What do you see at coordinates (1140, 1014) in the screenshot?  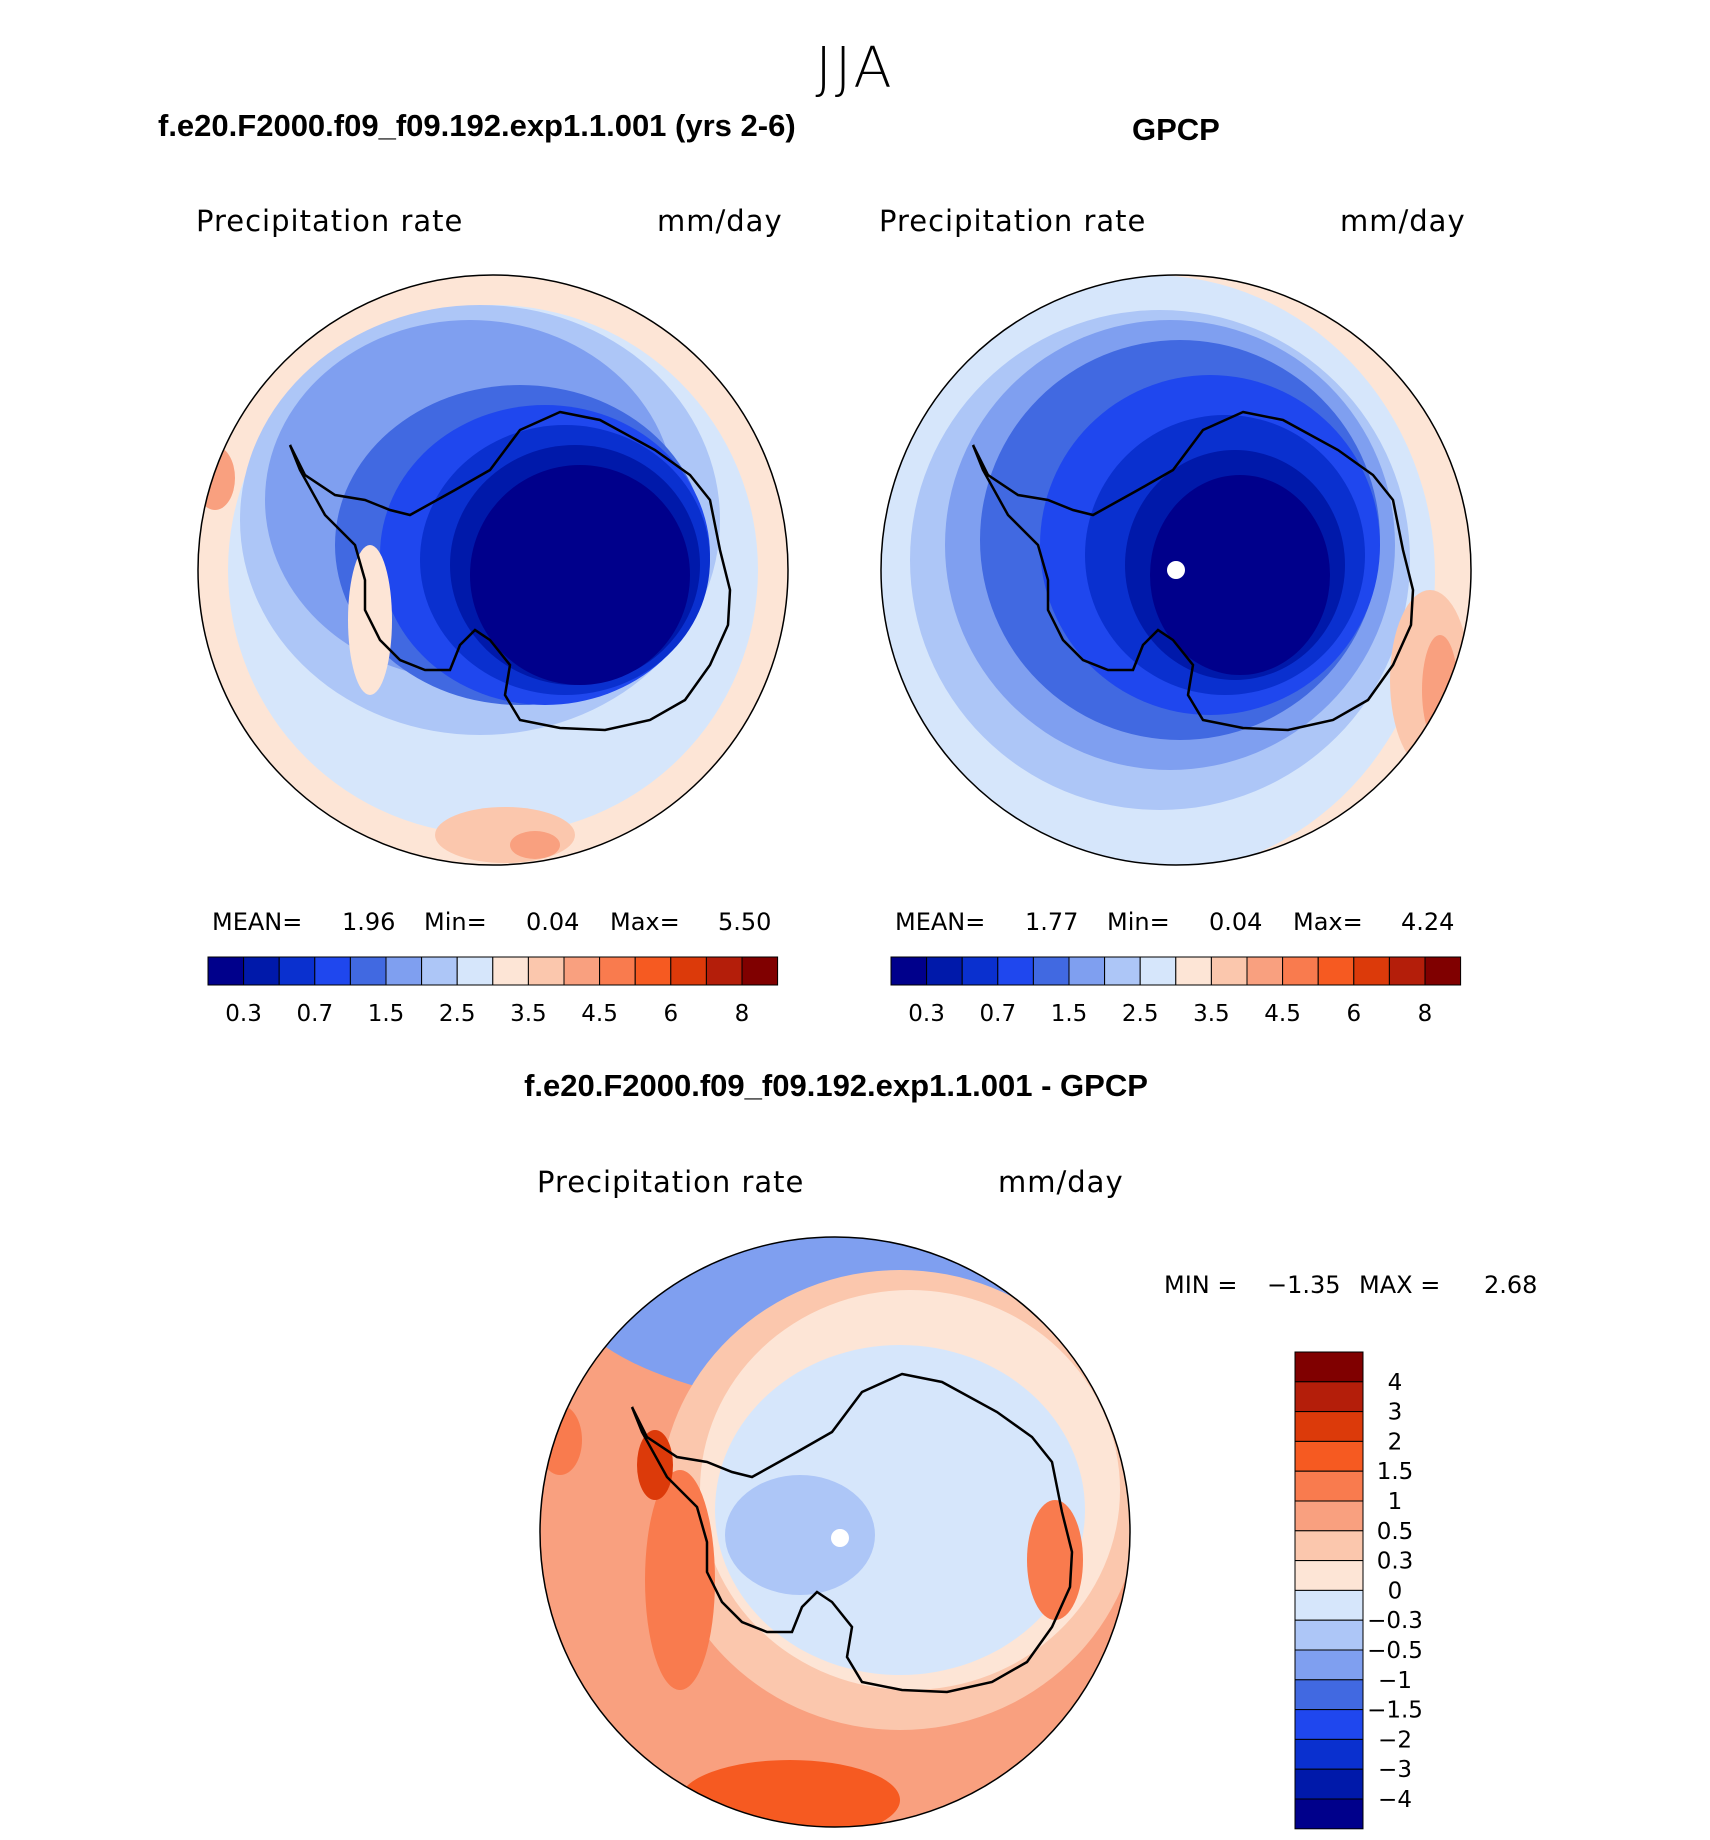 I see `panel-2-colorbar-tick-label: 2.5` at bounding box center [1140, 1014].